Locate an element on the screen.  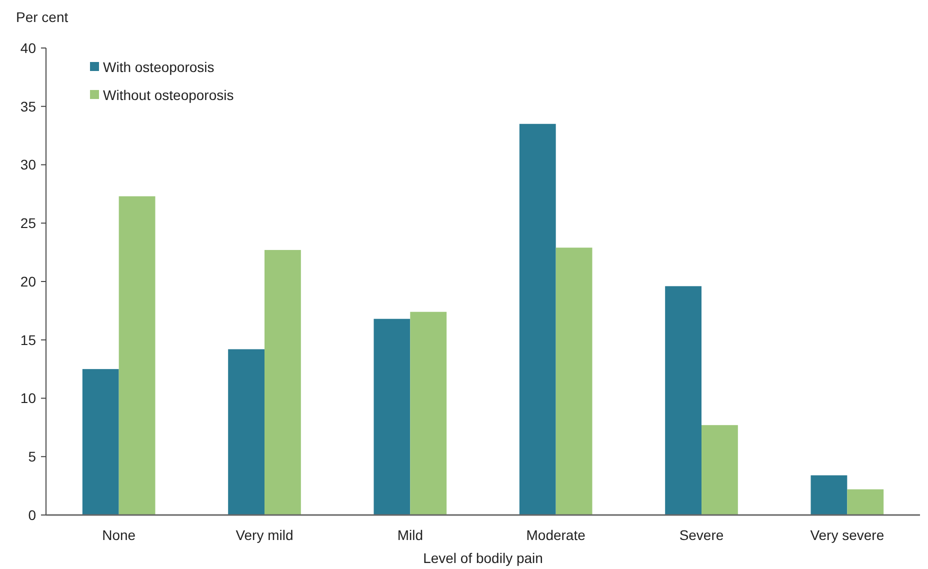
y-tick-label: 10 is located at coordinates (28, 398).